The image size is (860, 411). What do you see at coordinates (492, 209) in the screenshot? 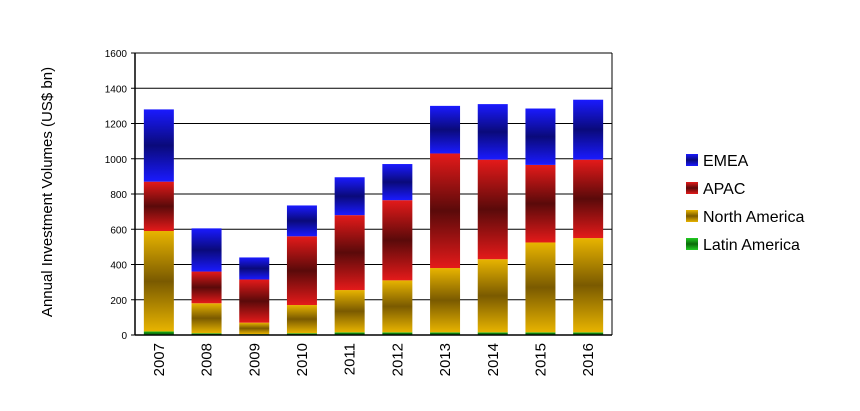
I see `bar-apac-2014` at bounding box center [492, 209].